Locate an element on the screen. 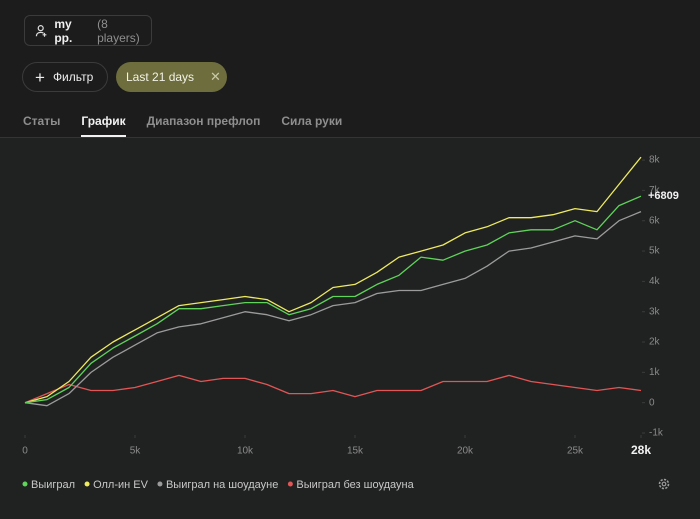 The width and height of the screenshot is (700, 519). series-line is located at coordinates (333, 389).